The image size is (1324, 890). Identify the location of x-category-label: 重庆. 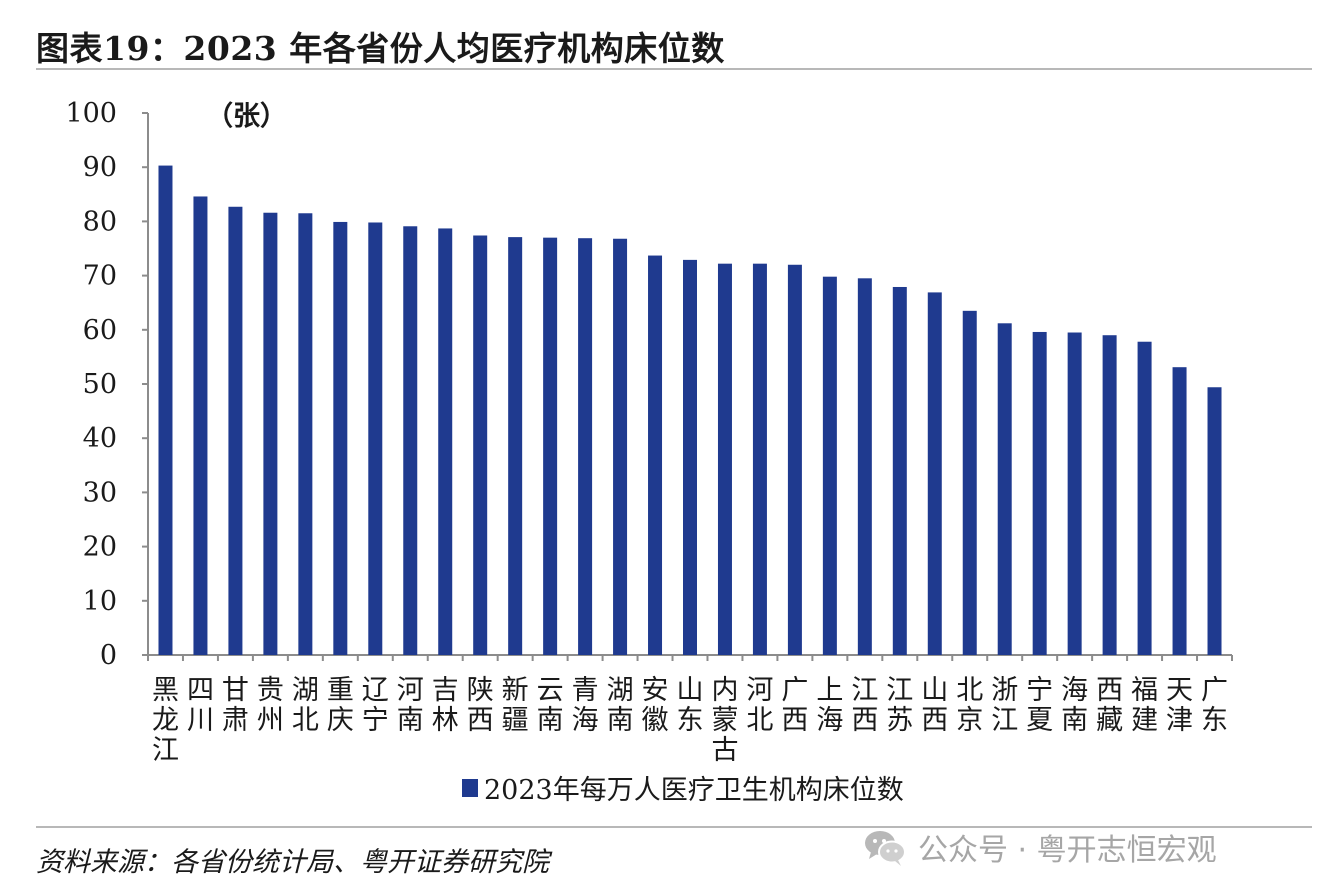
(340, 705).